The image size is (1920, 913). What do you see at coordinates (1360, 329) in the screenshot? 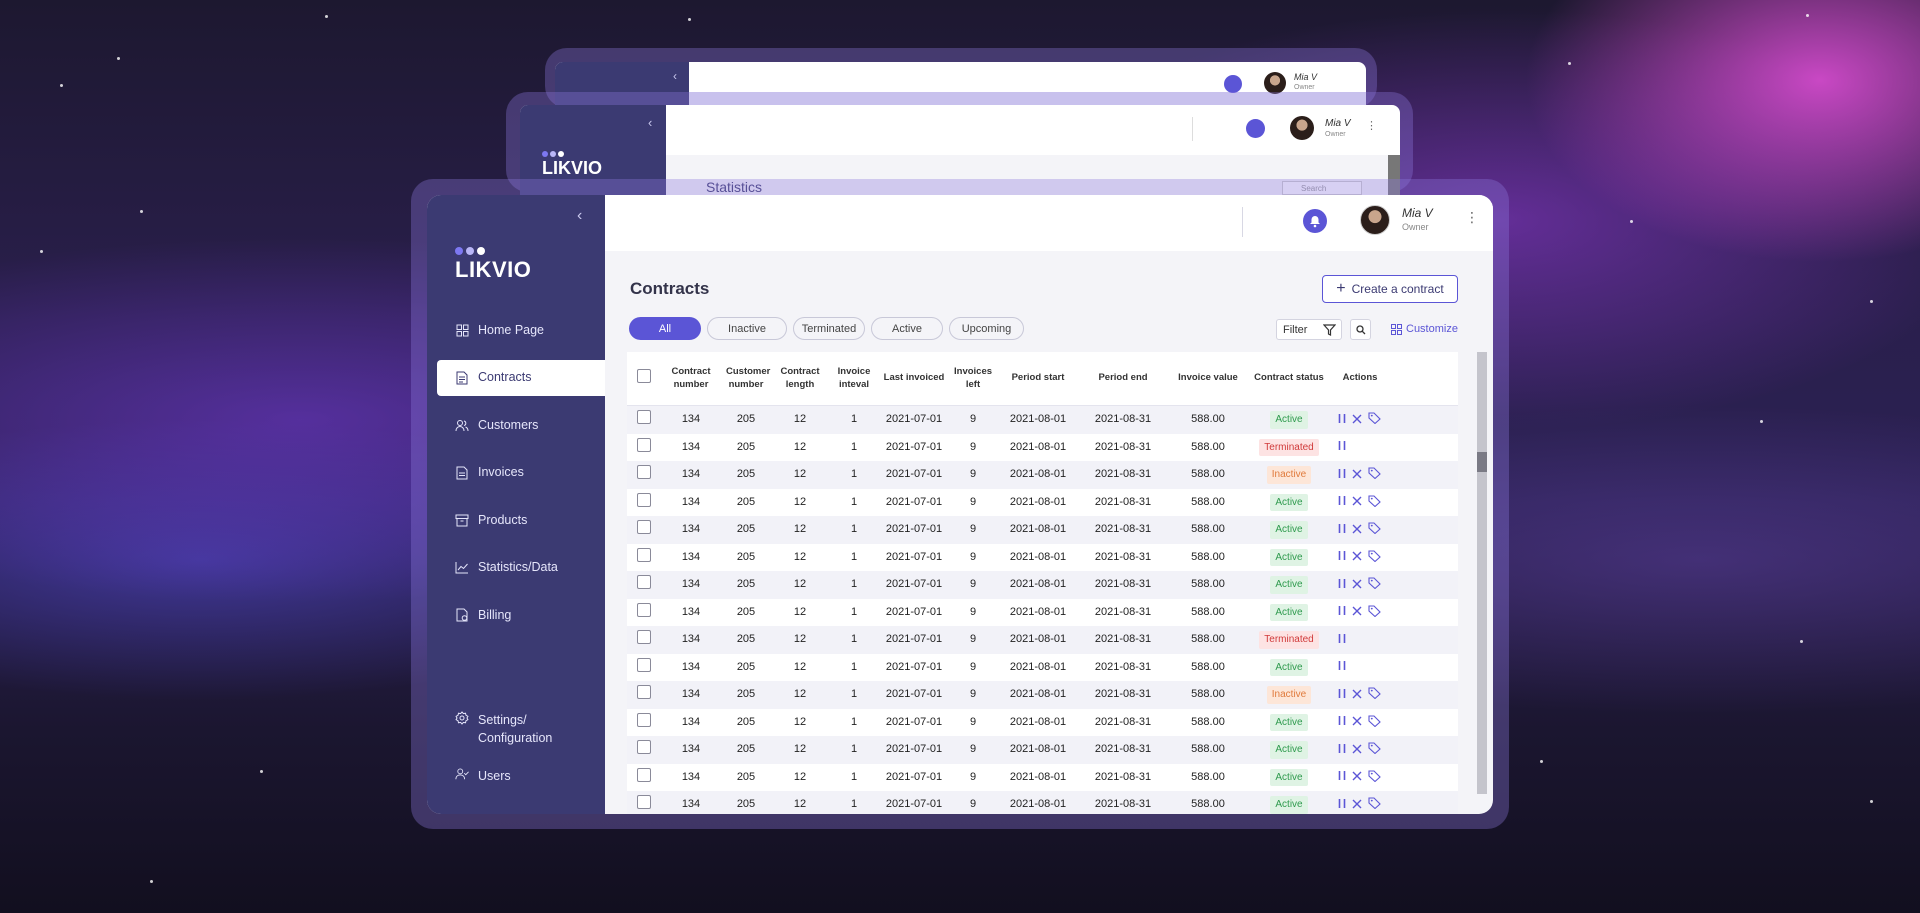
I see `search-button` at bounding box center [1360, 329].